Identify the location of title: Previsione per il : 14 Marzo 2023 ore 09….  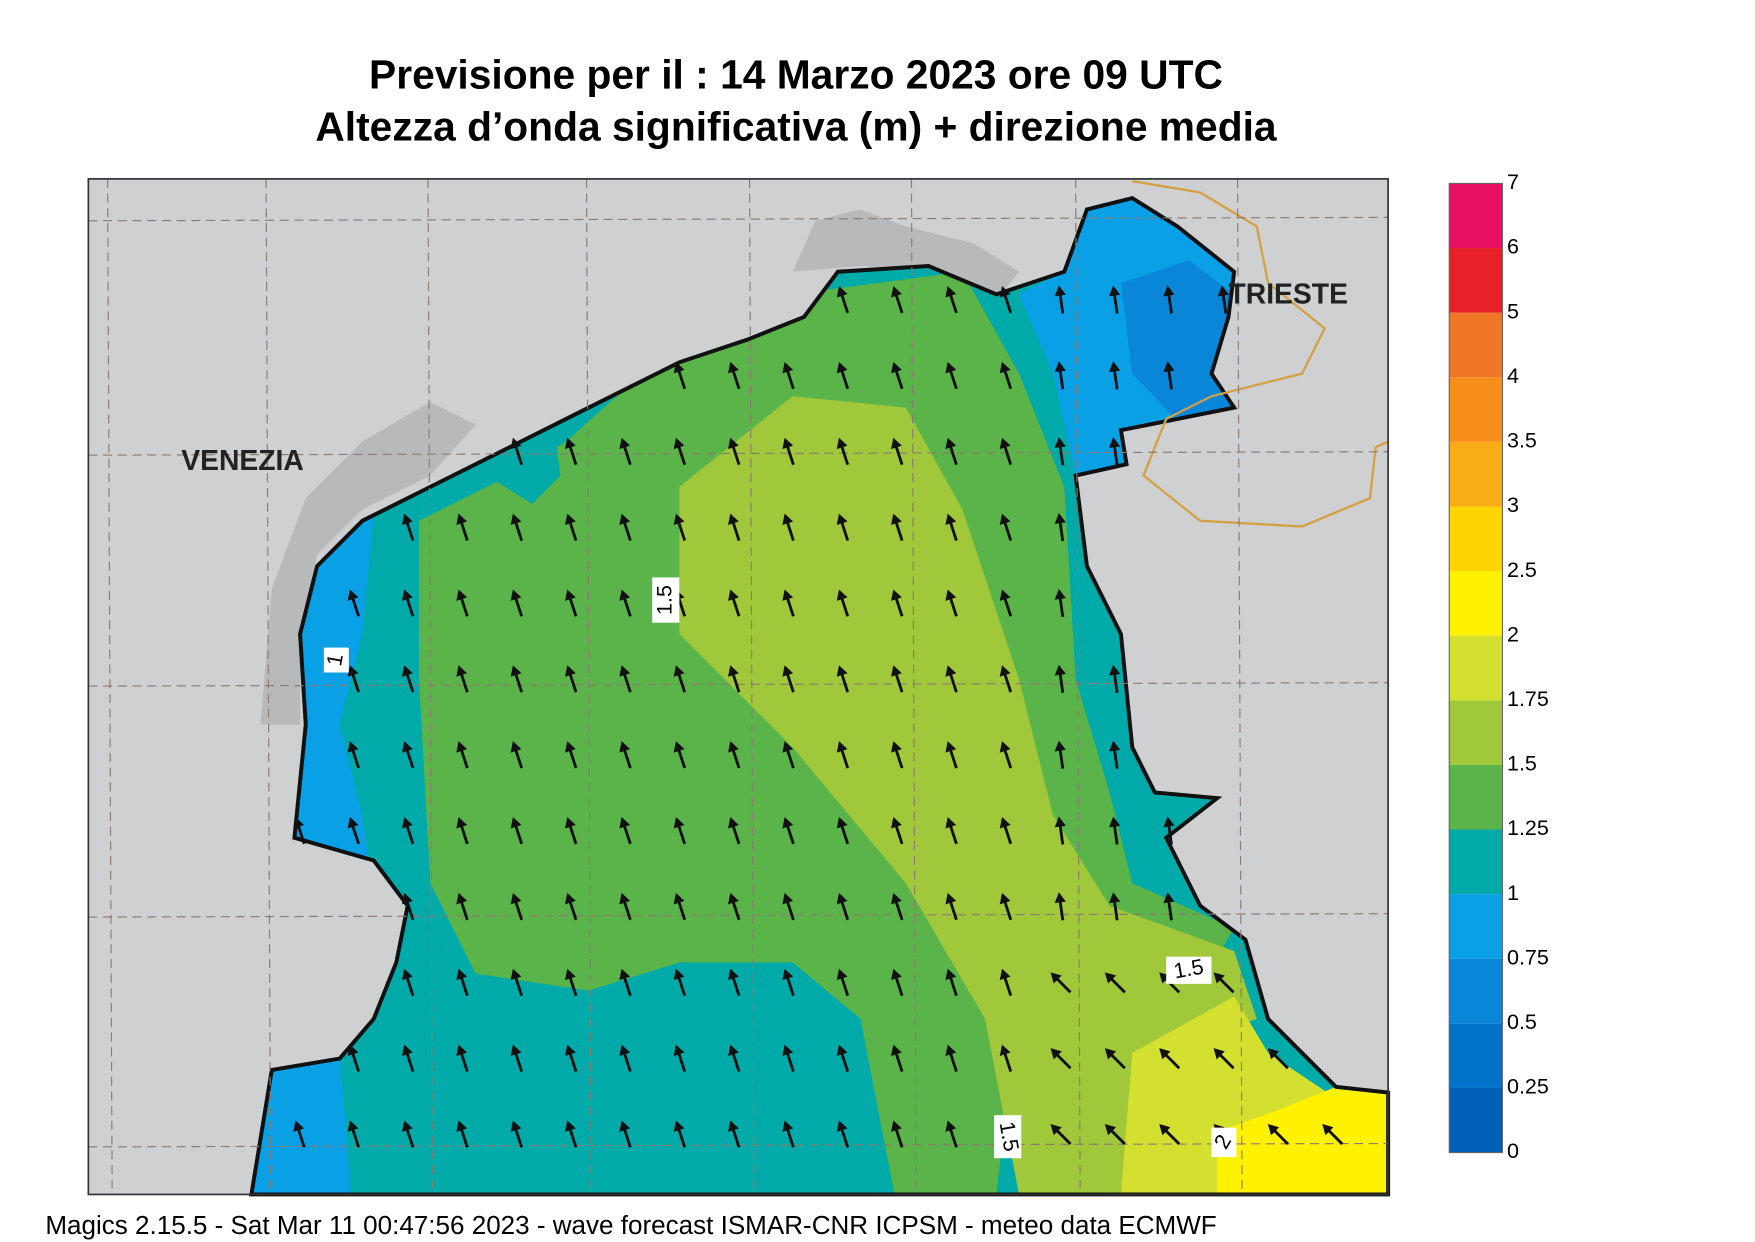
(796, 74).